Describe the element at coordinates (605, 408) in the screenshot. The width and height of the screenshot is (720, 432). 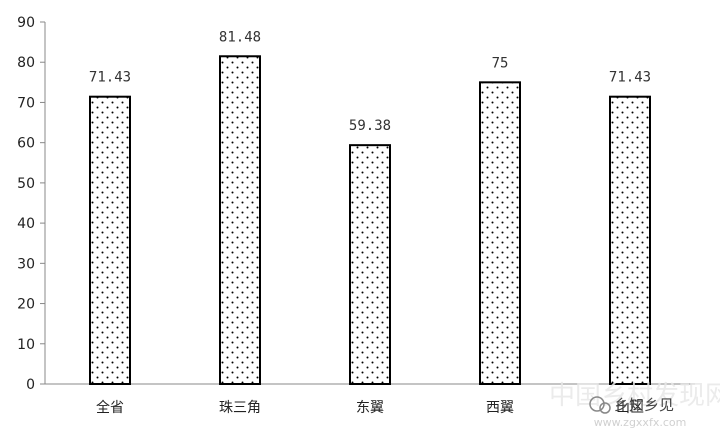
I see `wechat-logo-icon-inner` at that location.